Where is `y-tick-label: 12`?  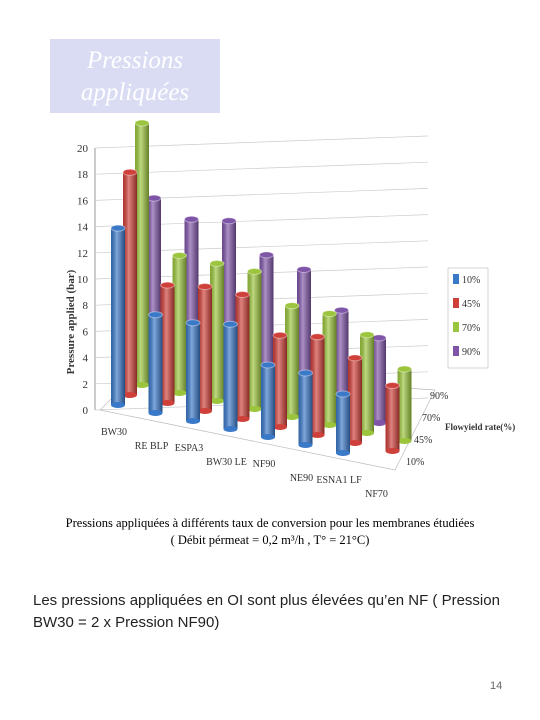 y-tick-label: 12 is located at coordinates (82, 254).